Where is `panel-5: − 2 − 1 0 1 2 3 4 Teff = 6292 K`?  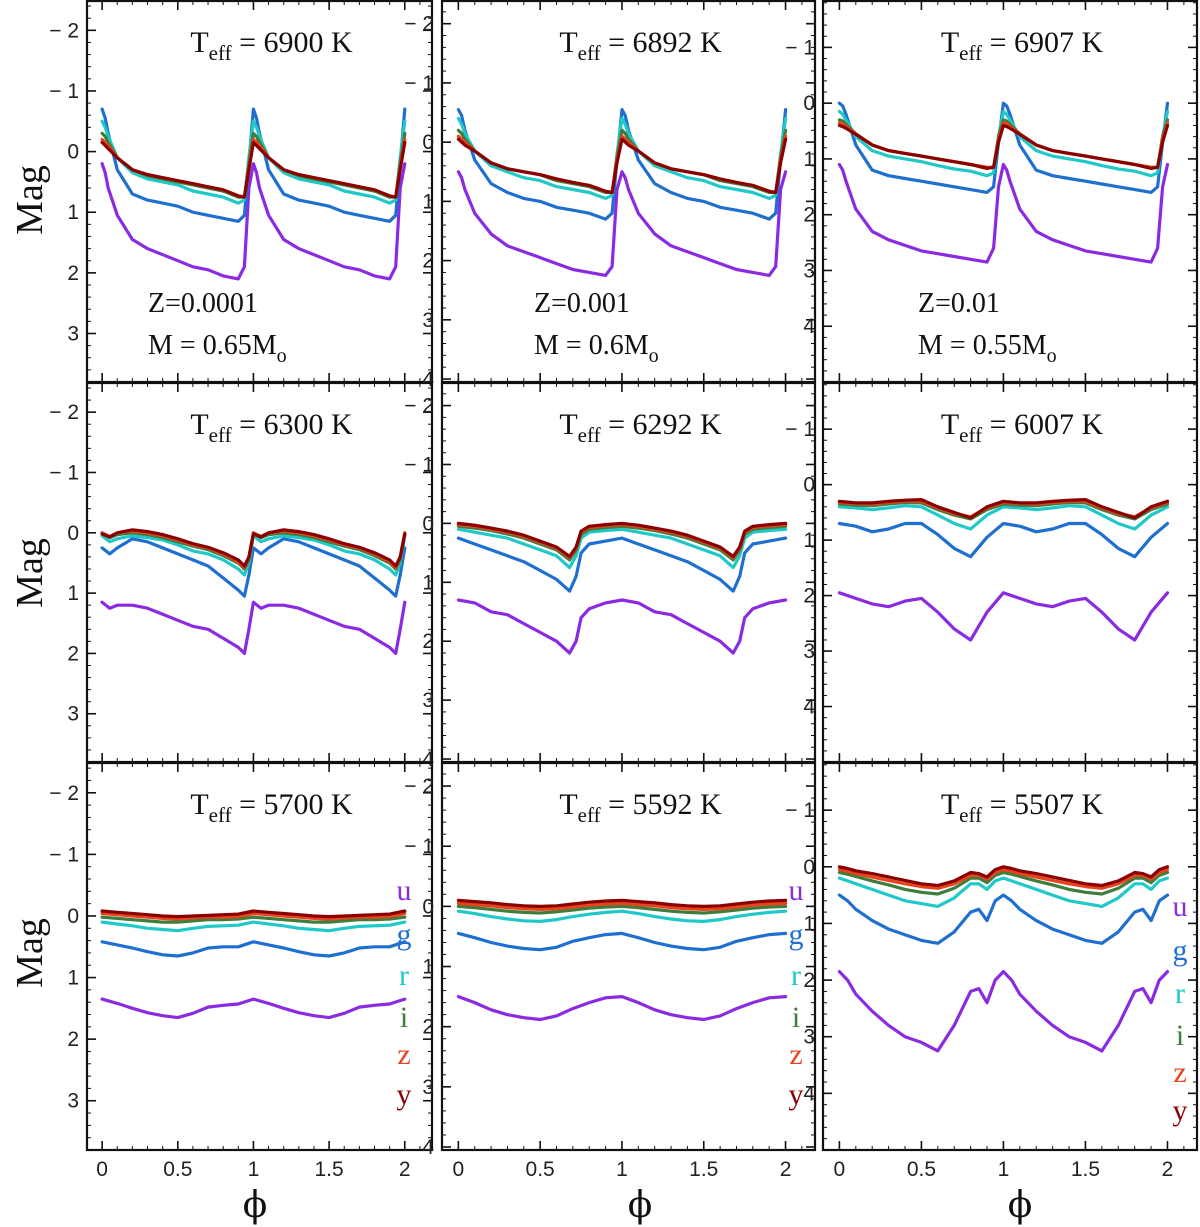 panel-5: − 2 − 1 0 1 2 3 4 Teff = 6292 K is located at coordinates (610, 576).